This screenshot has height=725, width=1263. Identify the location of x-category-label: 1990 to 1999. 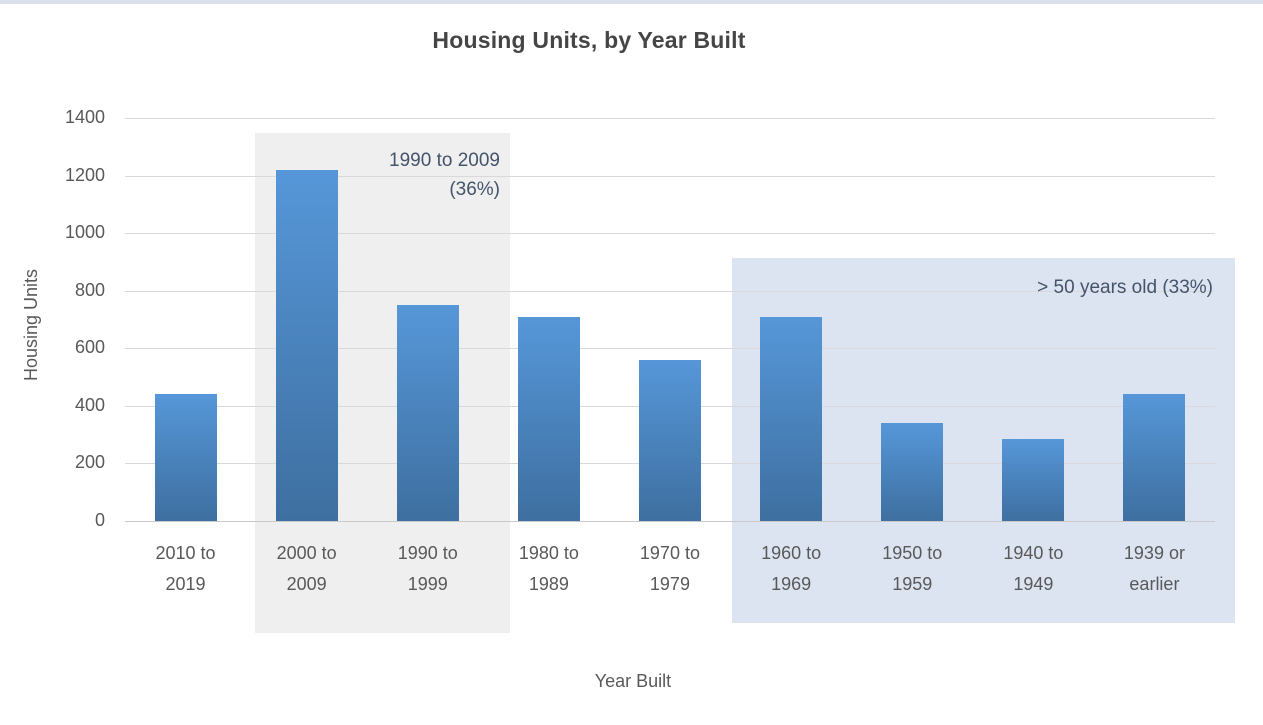
(427, 569).